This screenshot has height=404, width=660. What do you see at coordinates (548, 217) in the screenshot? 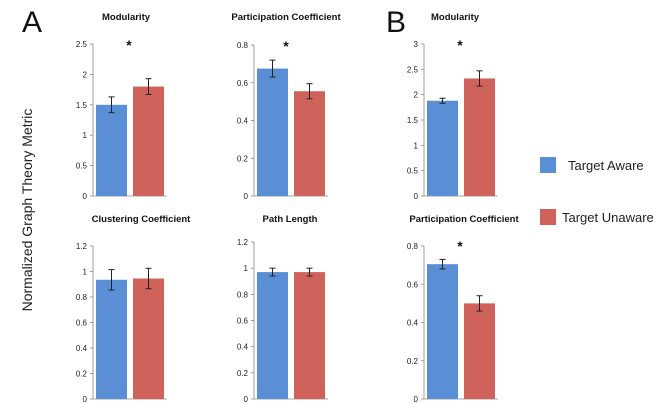
I see `legend-swatch-unaware` at bounding box center [548, 217].